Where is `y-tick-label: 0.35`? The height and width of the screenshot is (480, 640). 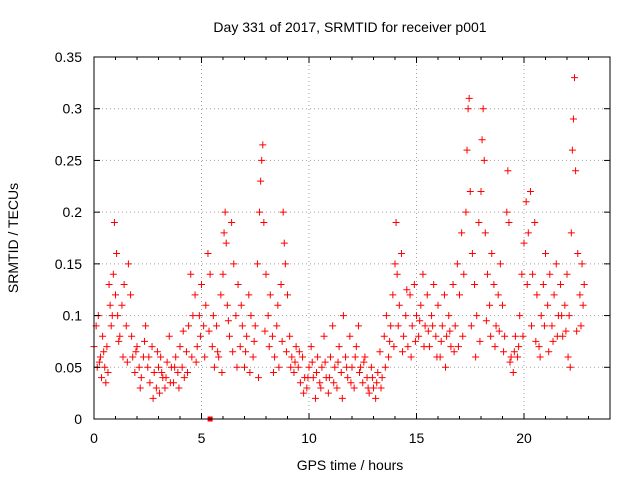 y-tick-label: 0.35 is located at coordinates (68, 57).